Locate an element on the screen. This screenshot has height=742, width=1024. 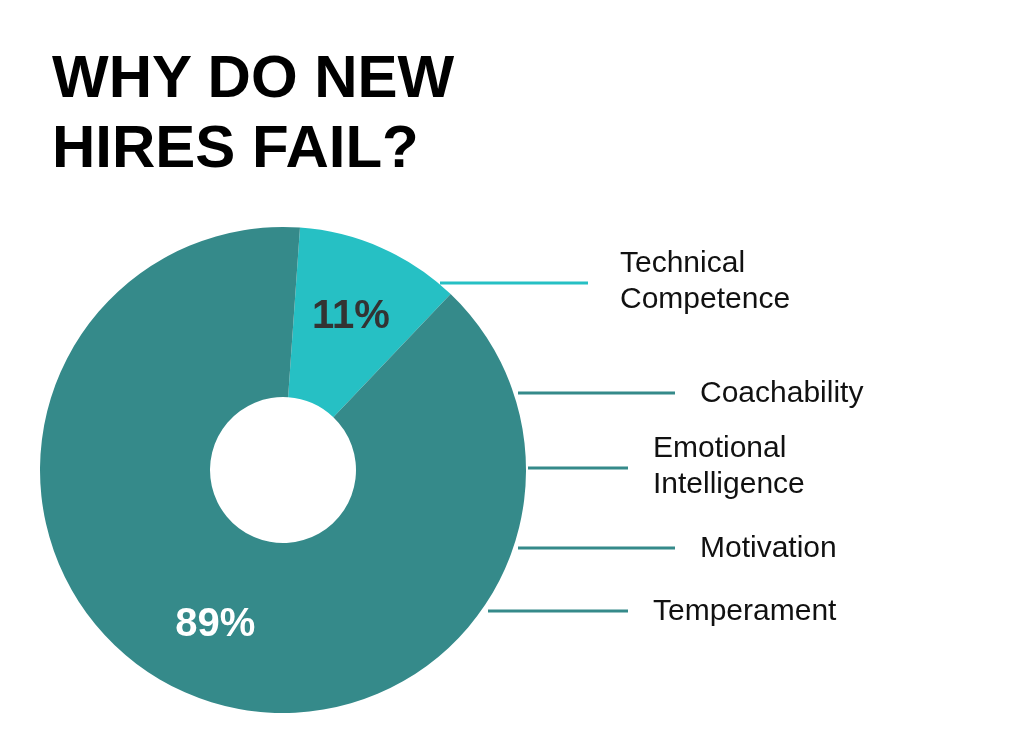
text: Temperament is located at coordinates (745, 609).